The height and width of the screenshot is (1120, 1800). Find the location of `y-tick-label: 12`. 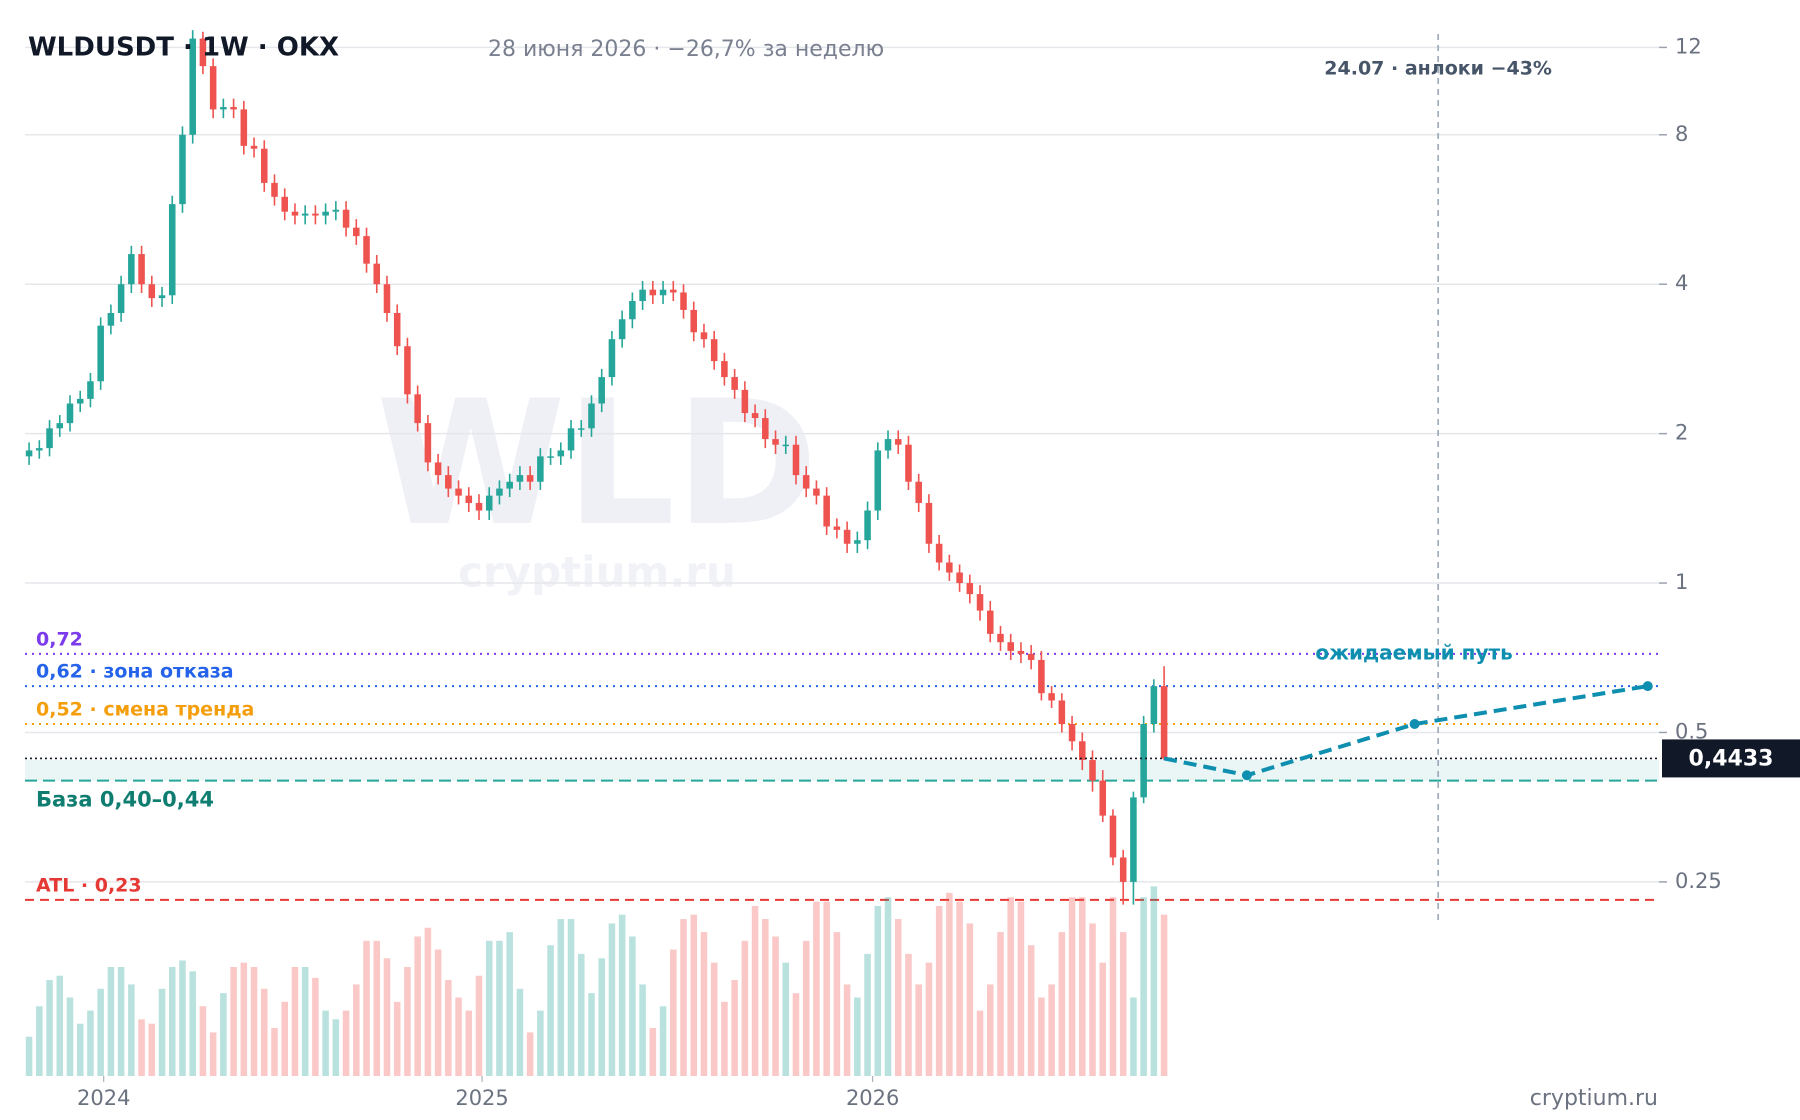

y-tick-label: 12 is located at coordinates (1688, 46).